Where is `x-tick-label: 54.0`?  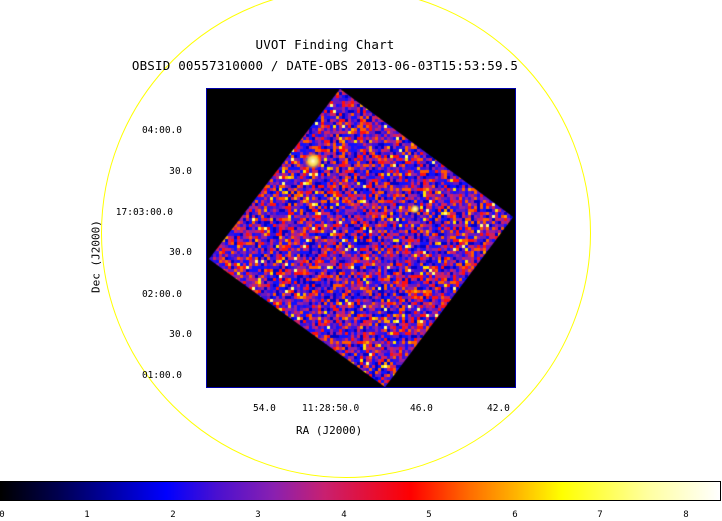
x-tick-label: 54.0 is located at coordinates (264, 408).